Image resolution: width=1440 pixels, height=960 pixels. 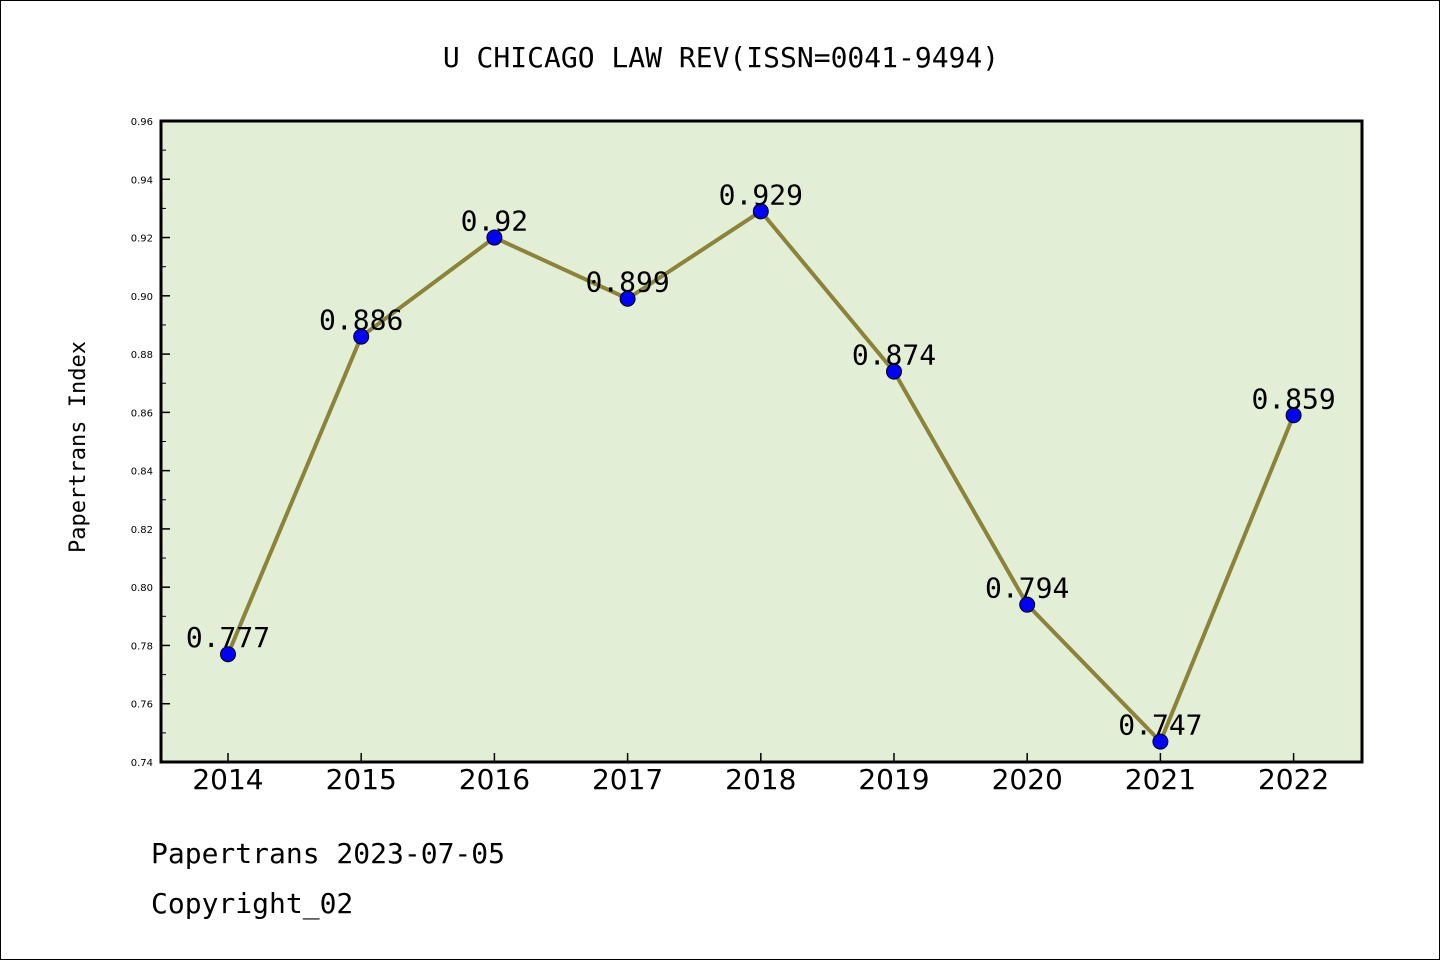 What do you see at coordinates (1027, 588) in the screenshot?
I see `data-point-label: 0.794` at bounding box center [1027, 588].